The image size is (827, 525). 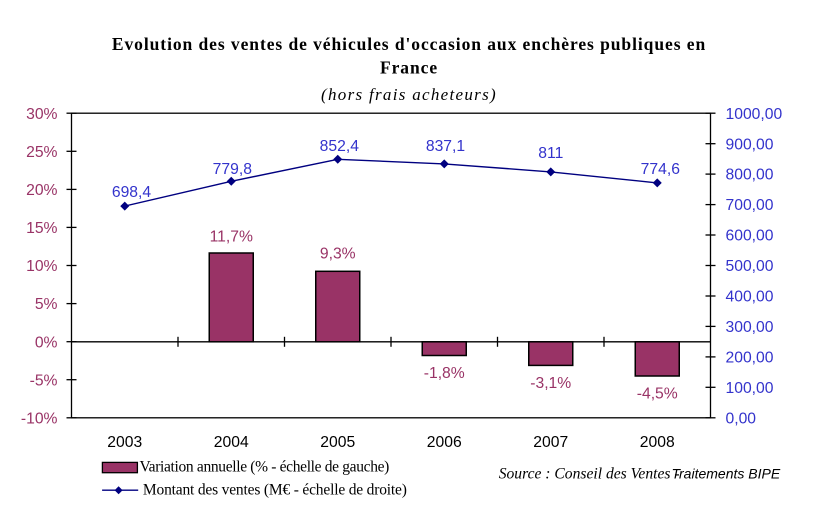 I want to click on svg-text: 774,6, so click(x=661, y=169).